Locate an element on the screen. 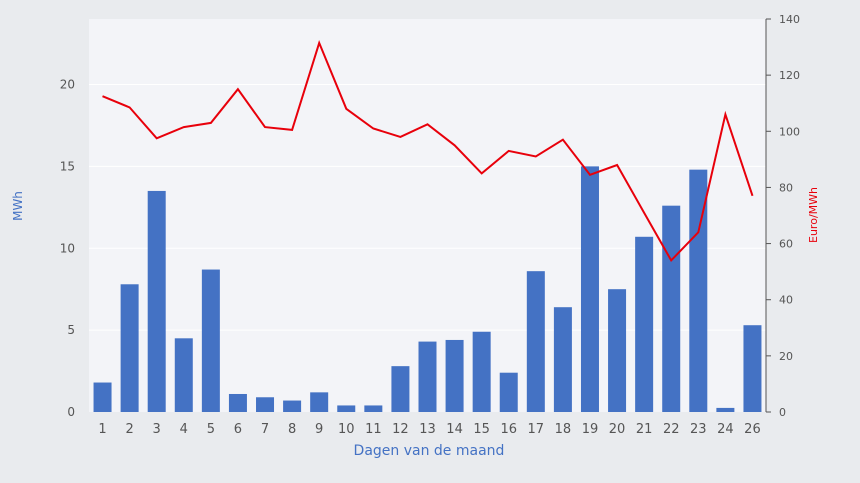  right-axis-label: Euro/MWh is located at coordinates (813, 215).